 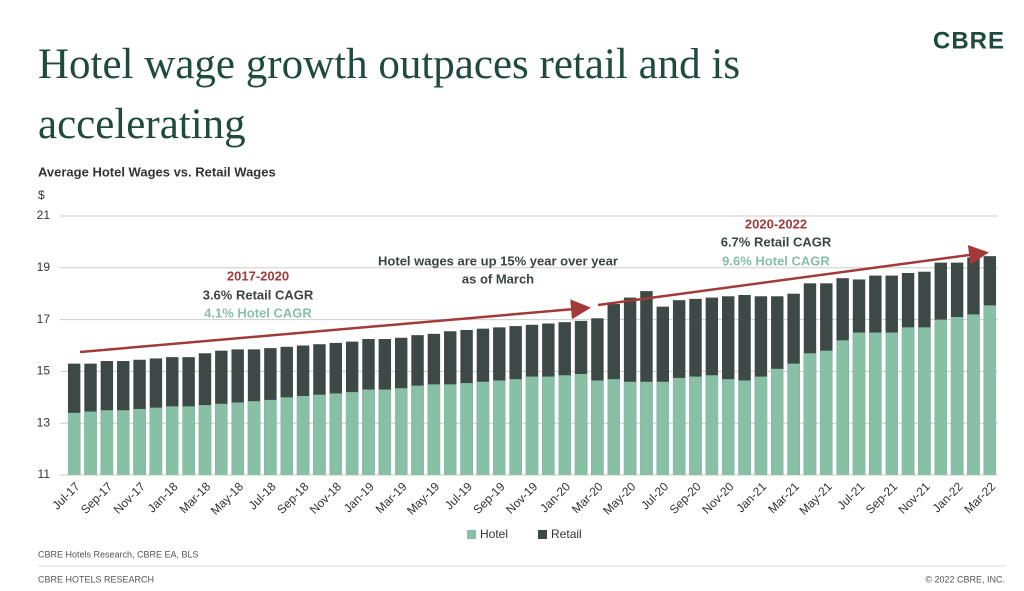 What do you see at coordinates (498, 260) in the screenshot?
I see `annotation: Hotel wages are up 15% year over year` at bounding box center [498, 260].